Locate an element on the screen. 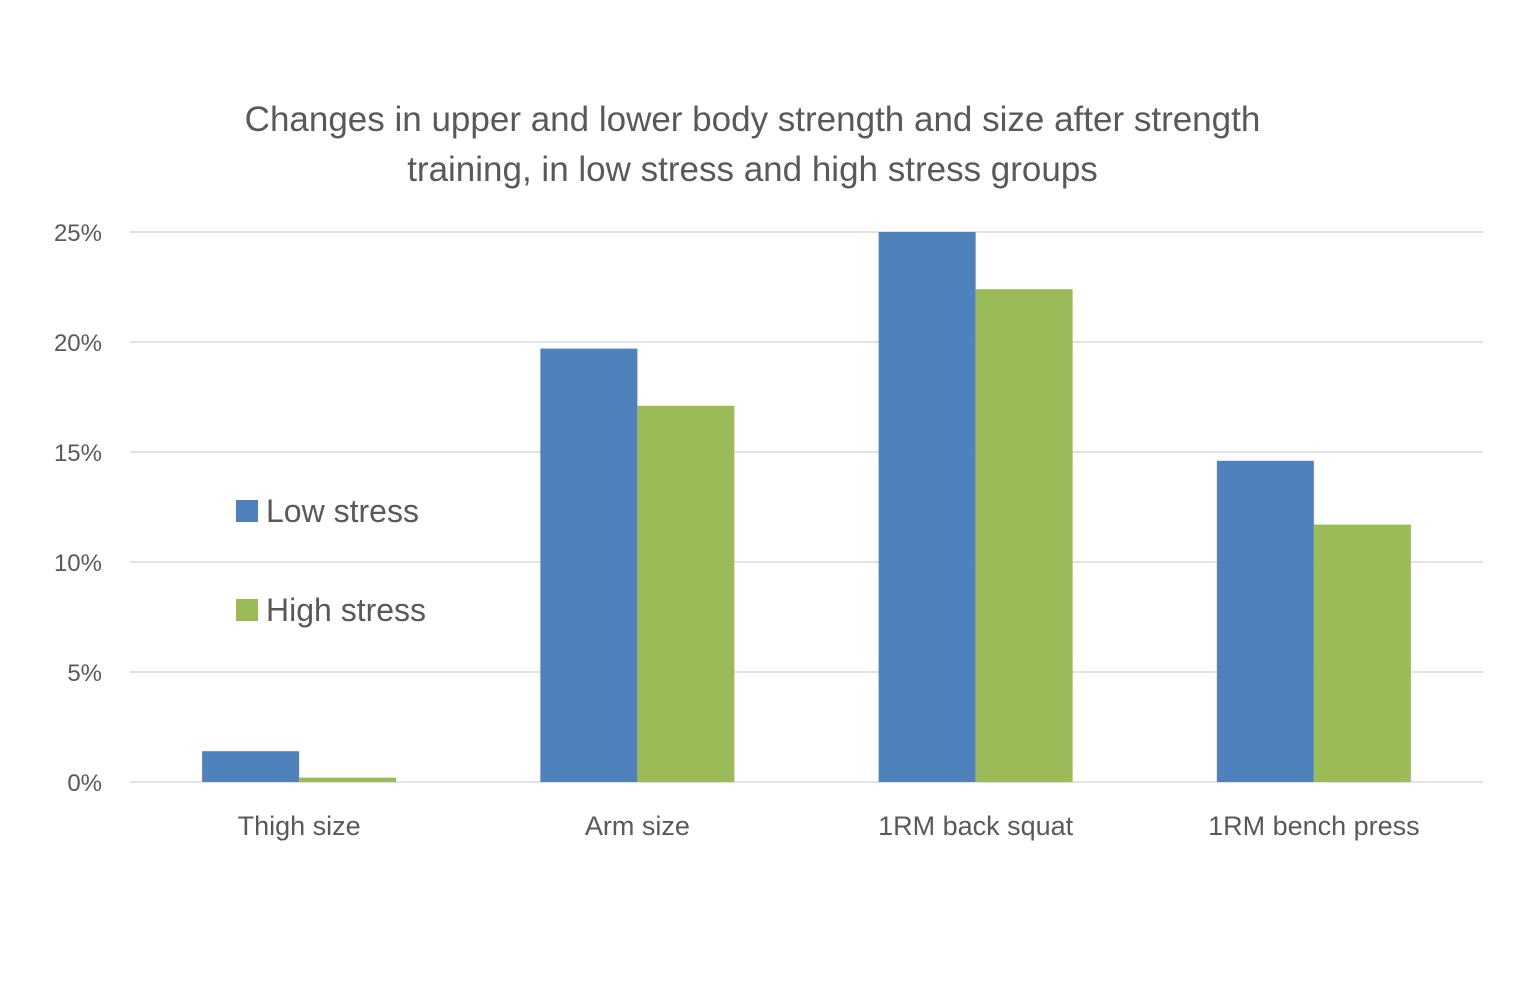  y-tick-label-25: 25% is located at coordinates (78, 233).